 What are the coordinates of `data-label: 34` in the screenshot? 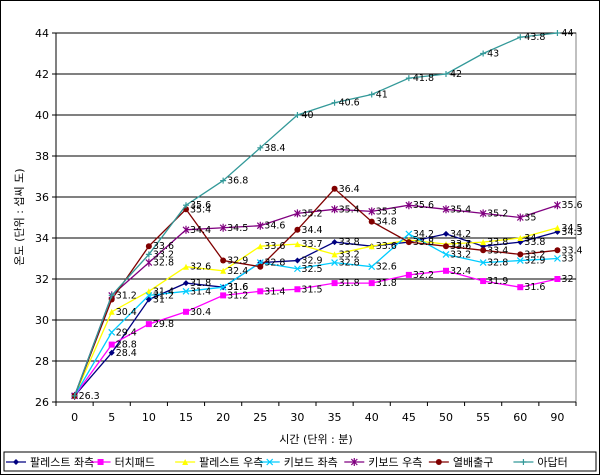 It's located at (530, 238).